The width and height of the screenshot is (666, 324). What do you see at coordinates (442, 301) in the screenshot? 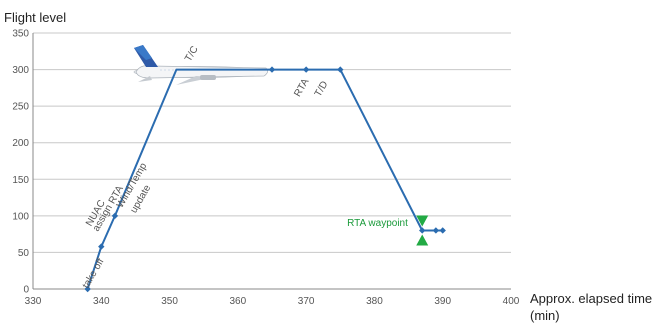
I see `x-tick-label: 390` at bounding box center [442, 301].